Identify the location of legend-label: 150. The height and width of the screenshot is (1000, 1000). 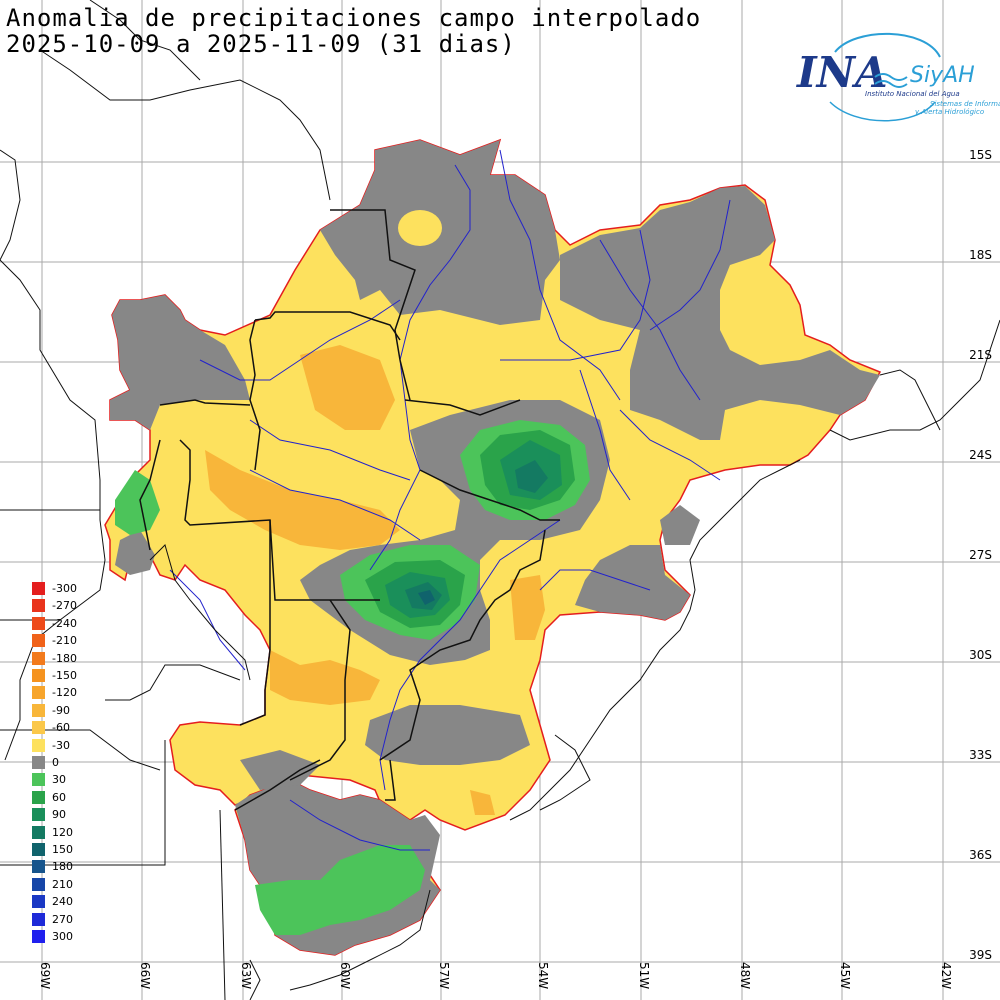
(62, 849).